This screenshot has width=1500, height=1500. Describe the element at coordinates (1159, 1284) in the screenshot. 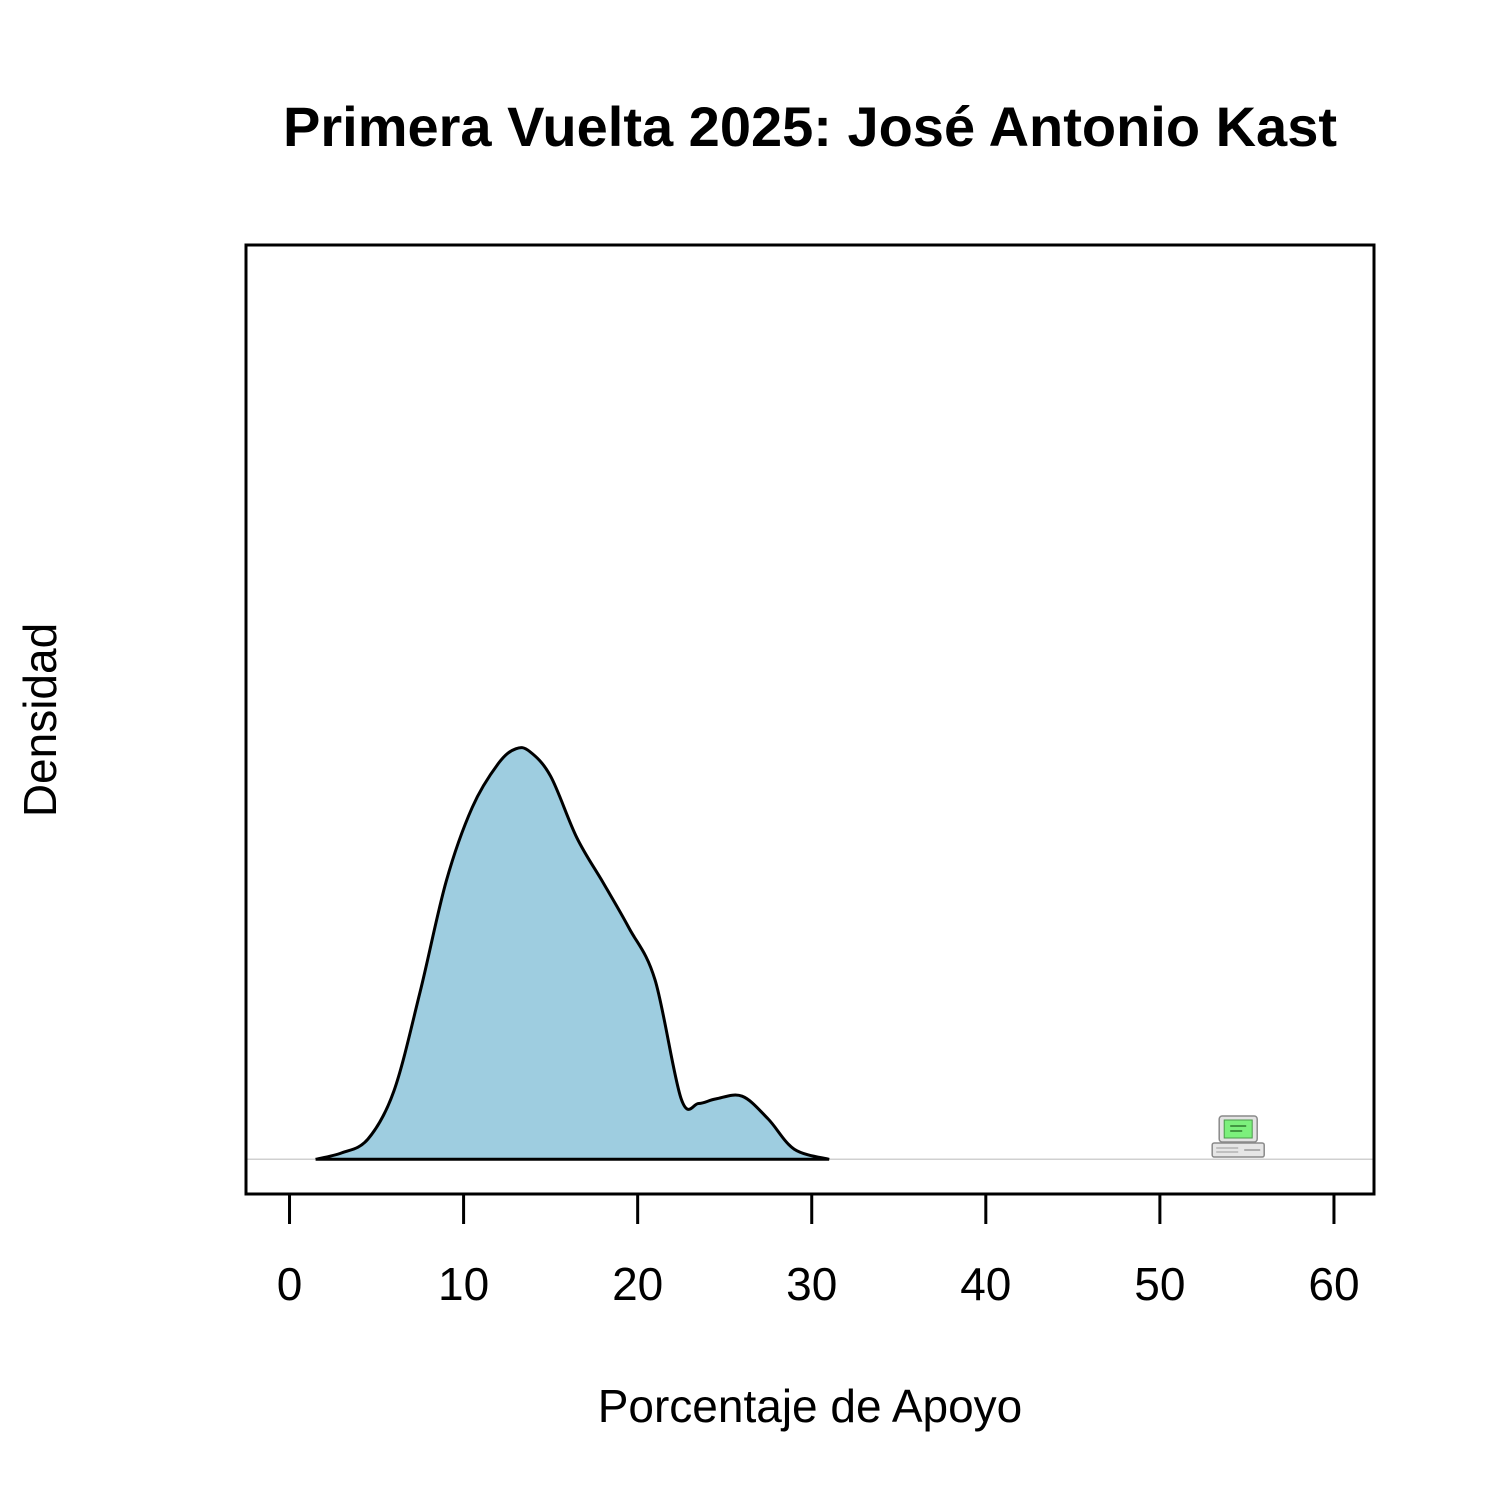

I see `x-tick-label: 50` at that location.